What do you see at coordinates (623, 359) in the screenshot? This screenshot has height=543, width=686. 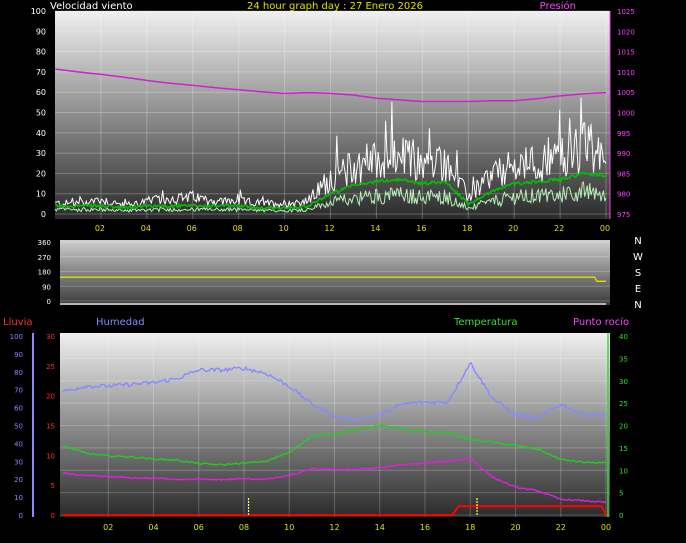 I see `temperature-tick-label: 35` at bounding box center [623, 359].